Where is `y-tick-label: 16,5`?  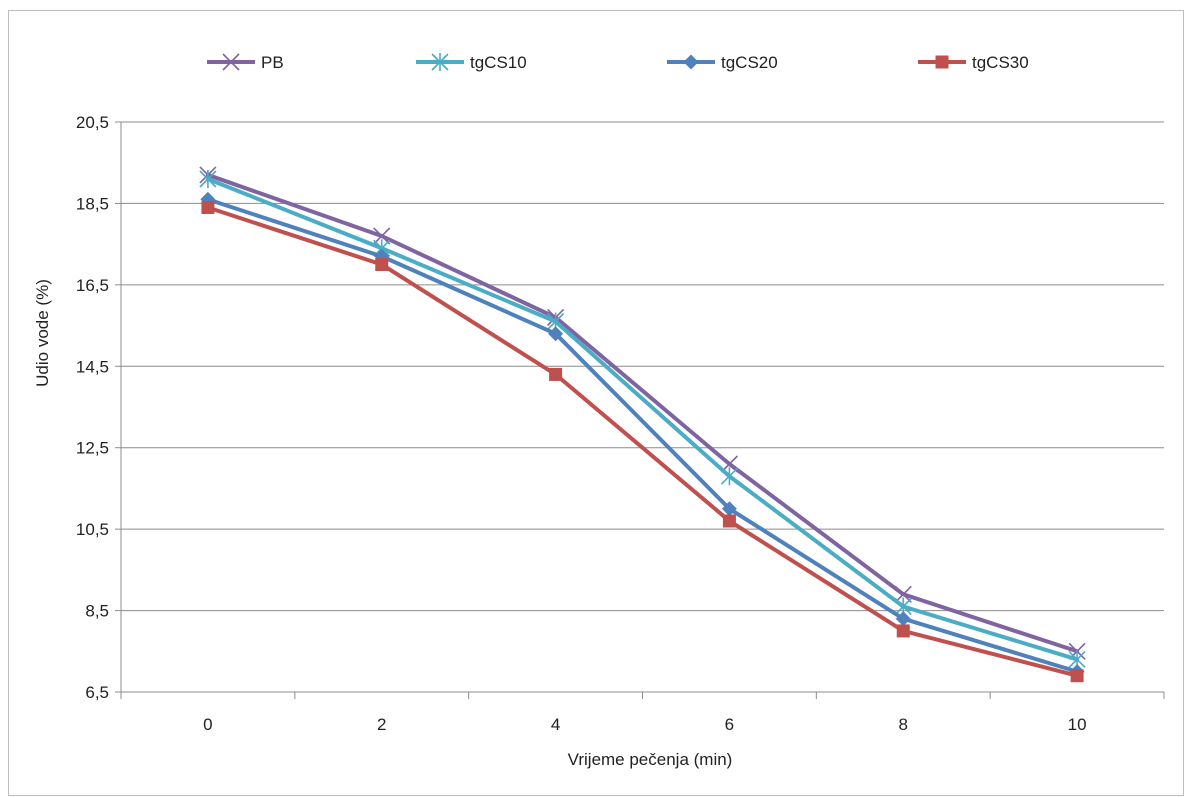 y-tick-label: 16,5 is located at coordinates (92, 285).